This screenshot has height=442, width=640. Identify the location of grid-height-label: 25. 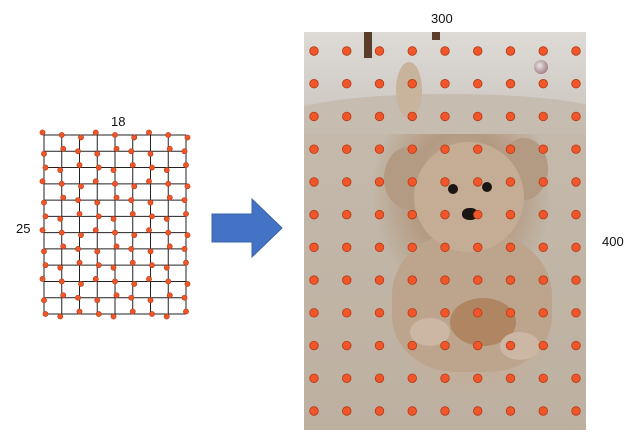
(23, 228).